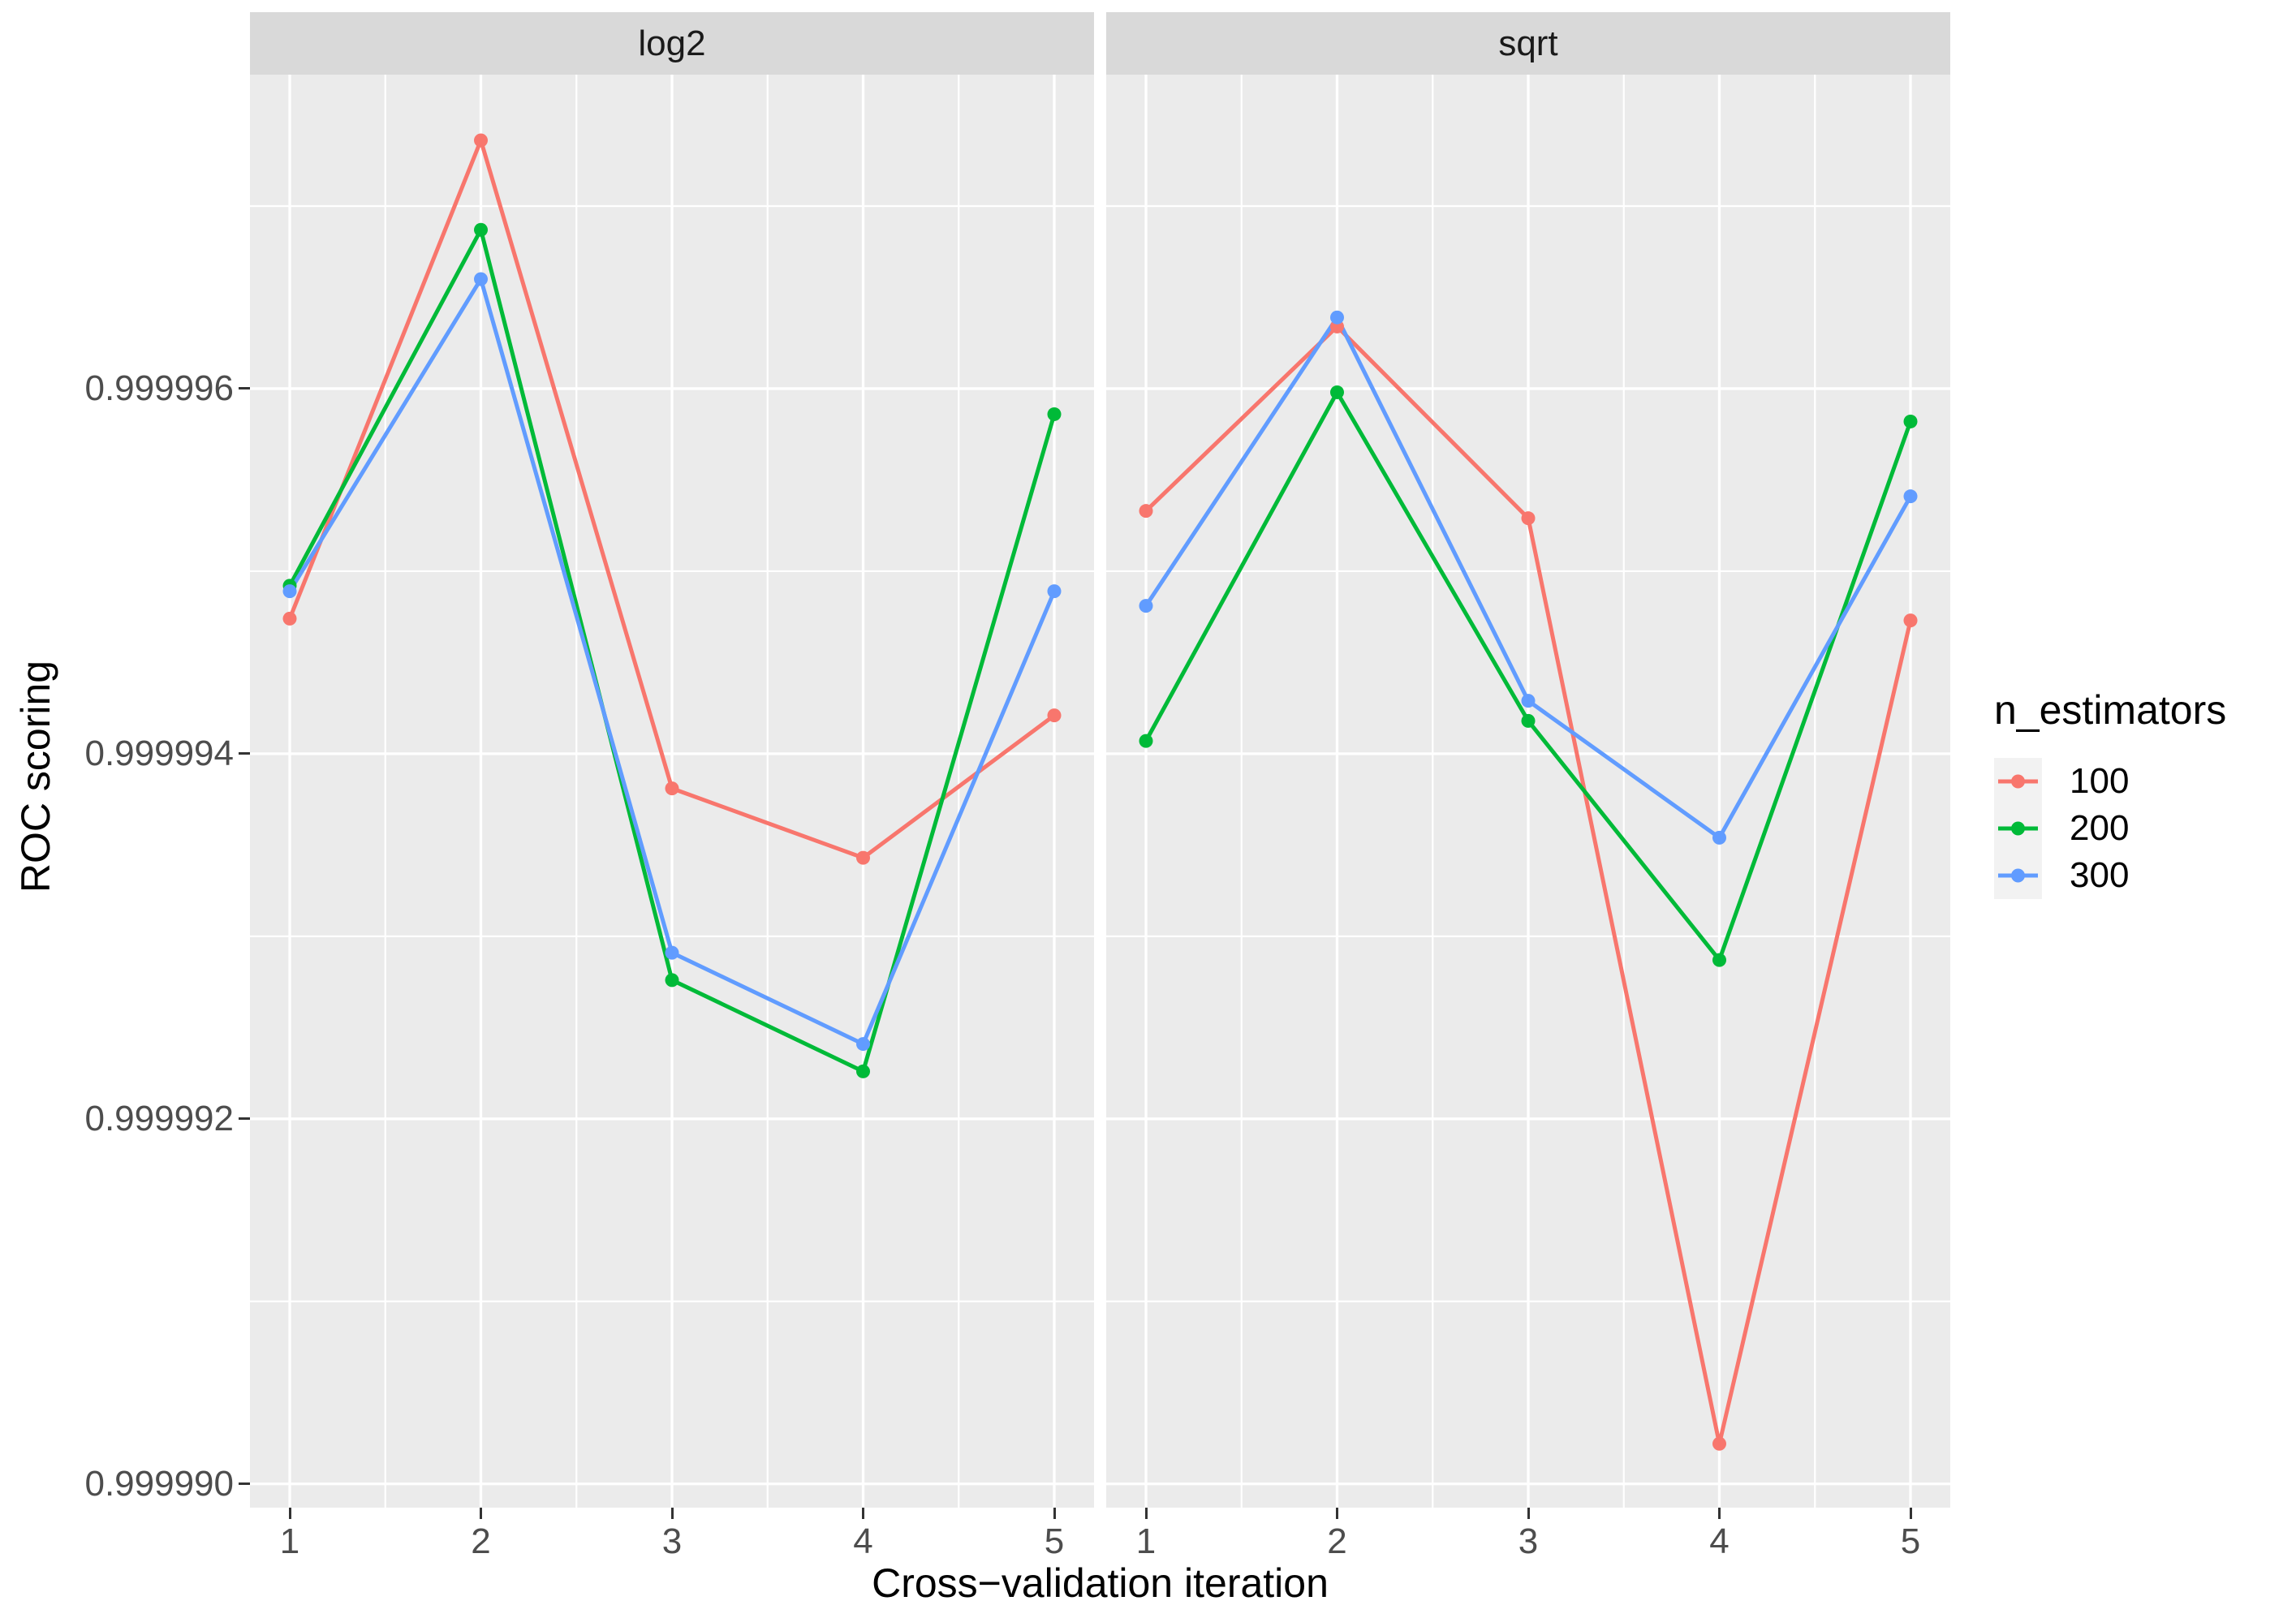  Describe the element at coordinates (1101, 1583) in the screenshot. I see `x-axis-title: Cross−validation iteration` at that location.